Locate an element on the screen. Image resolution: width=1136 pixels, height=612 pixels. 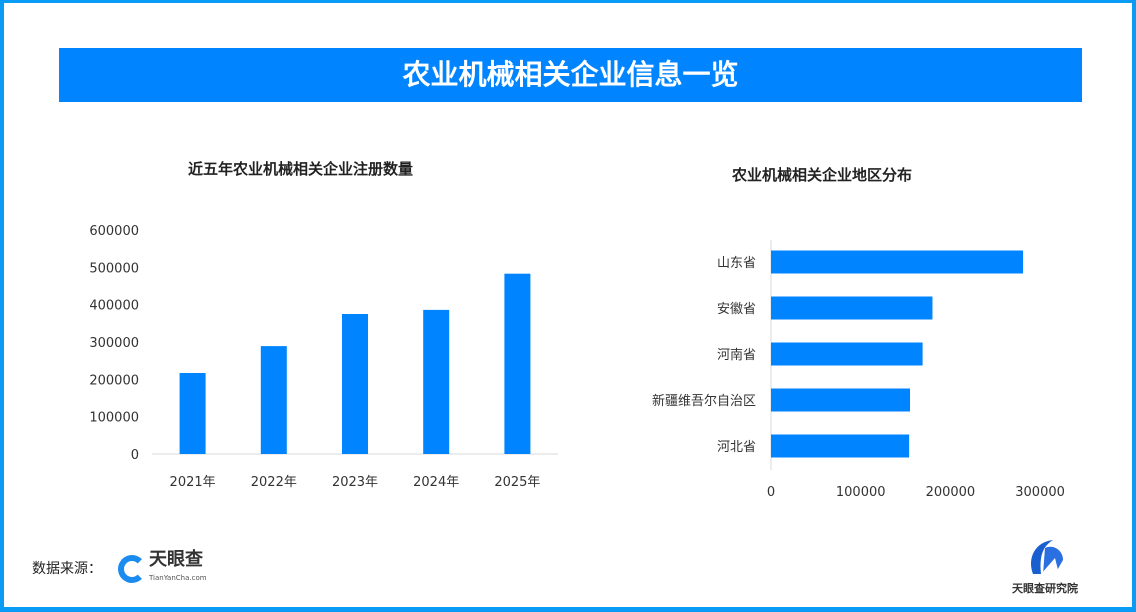
x-tick-label: 200000 is located at coordinates (951, 492).